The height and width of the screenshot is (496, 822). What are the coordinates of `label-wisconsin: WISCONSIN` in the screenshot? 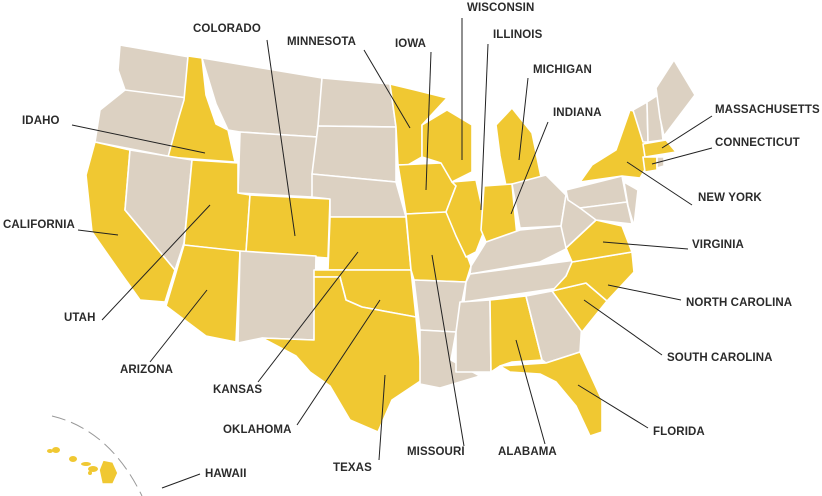 It's located at (501, 8).